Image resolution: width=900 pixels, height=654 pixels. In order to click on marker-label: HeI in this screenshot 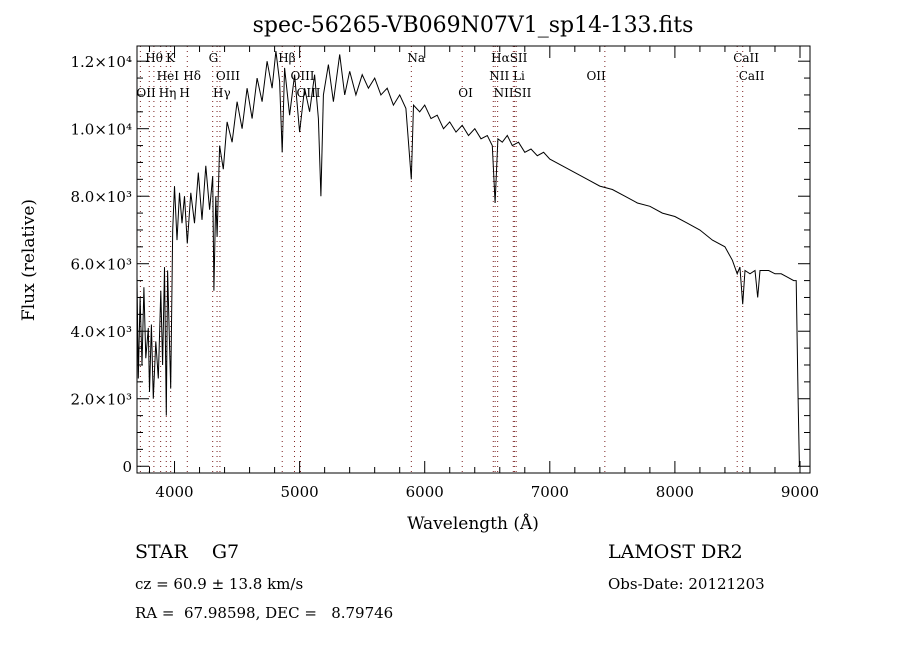, I will do `click(168, 76)`.